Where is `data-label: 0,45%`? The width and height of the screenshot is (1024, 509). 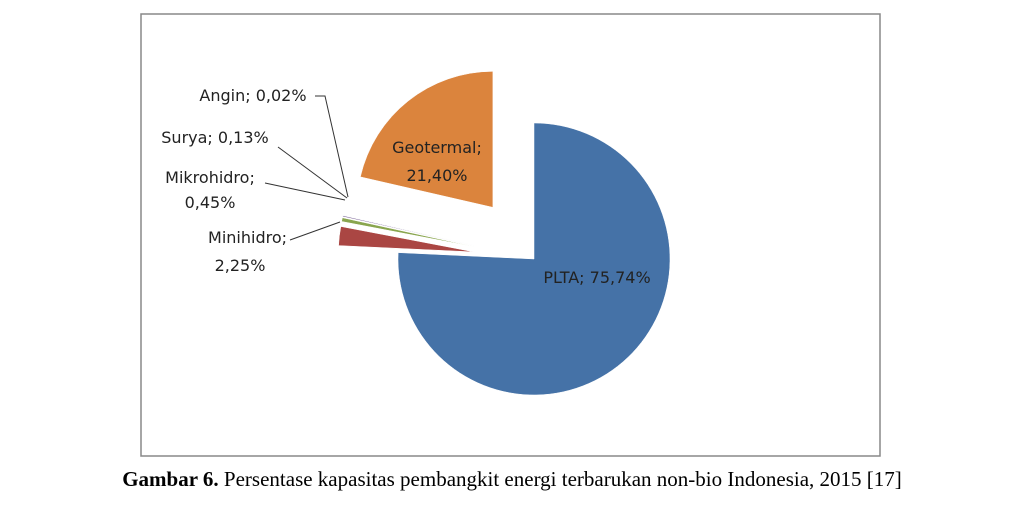 data-label: 0,45% is located at coordinates (210, 202).